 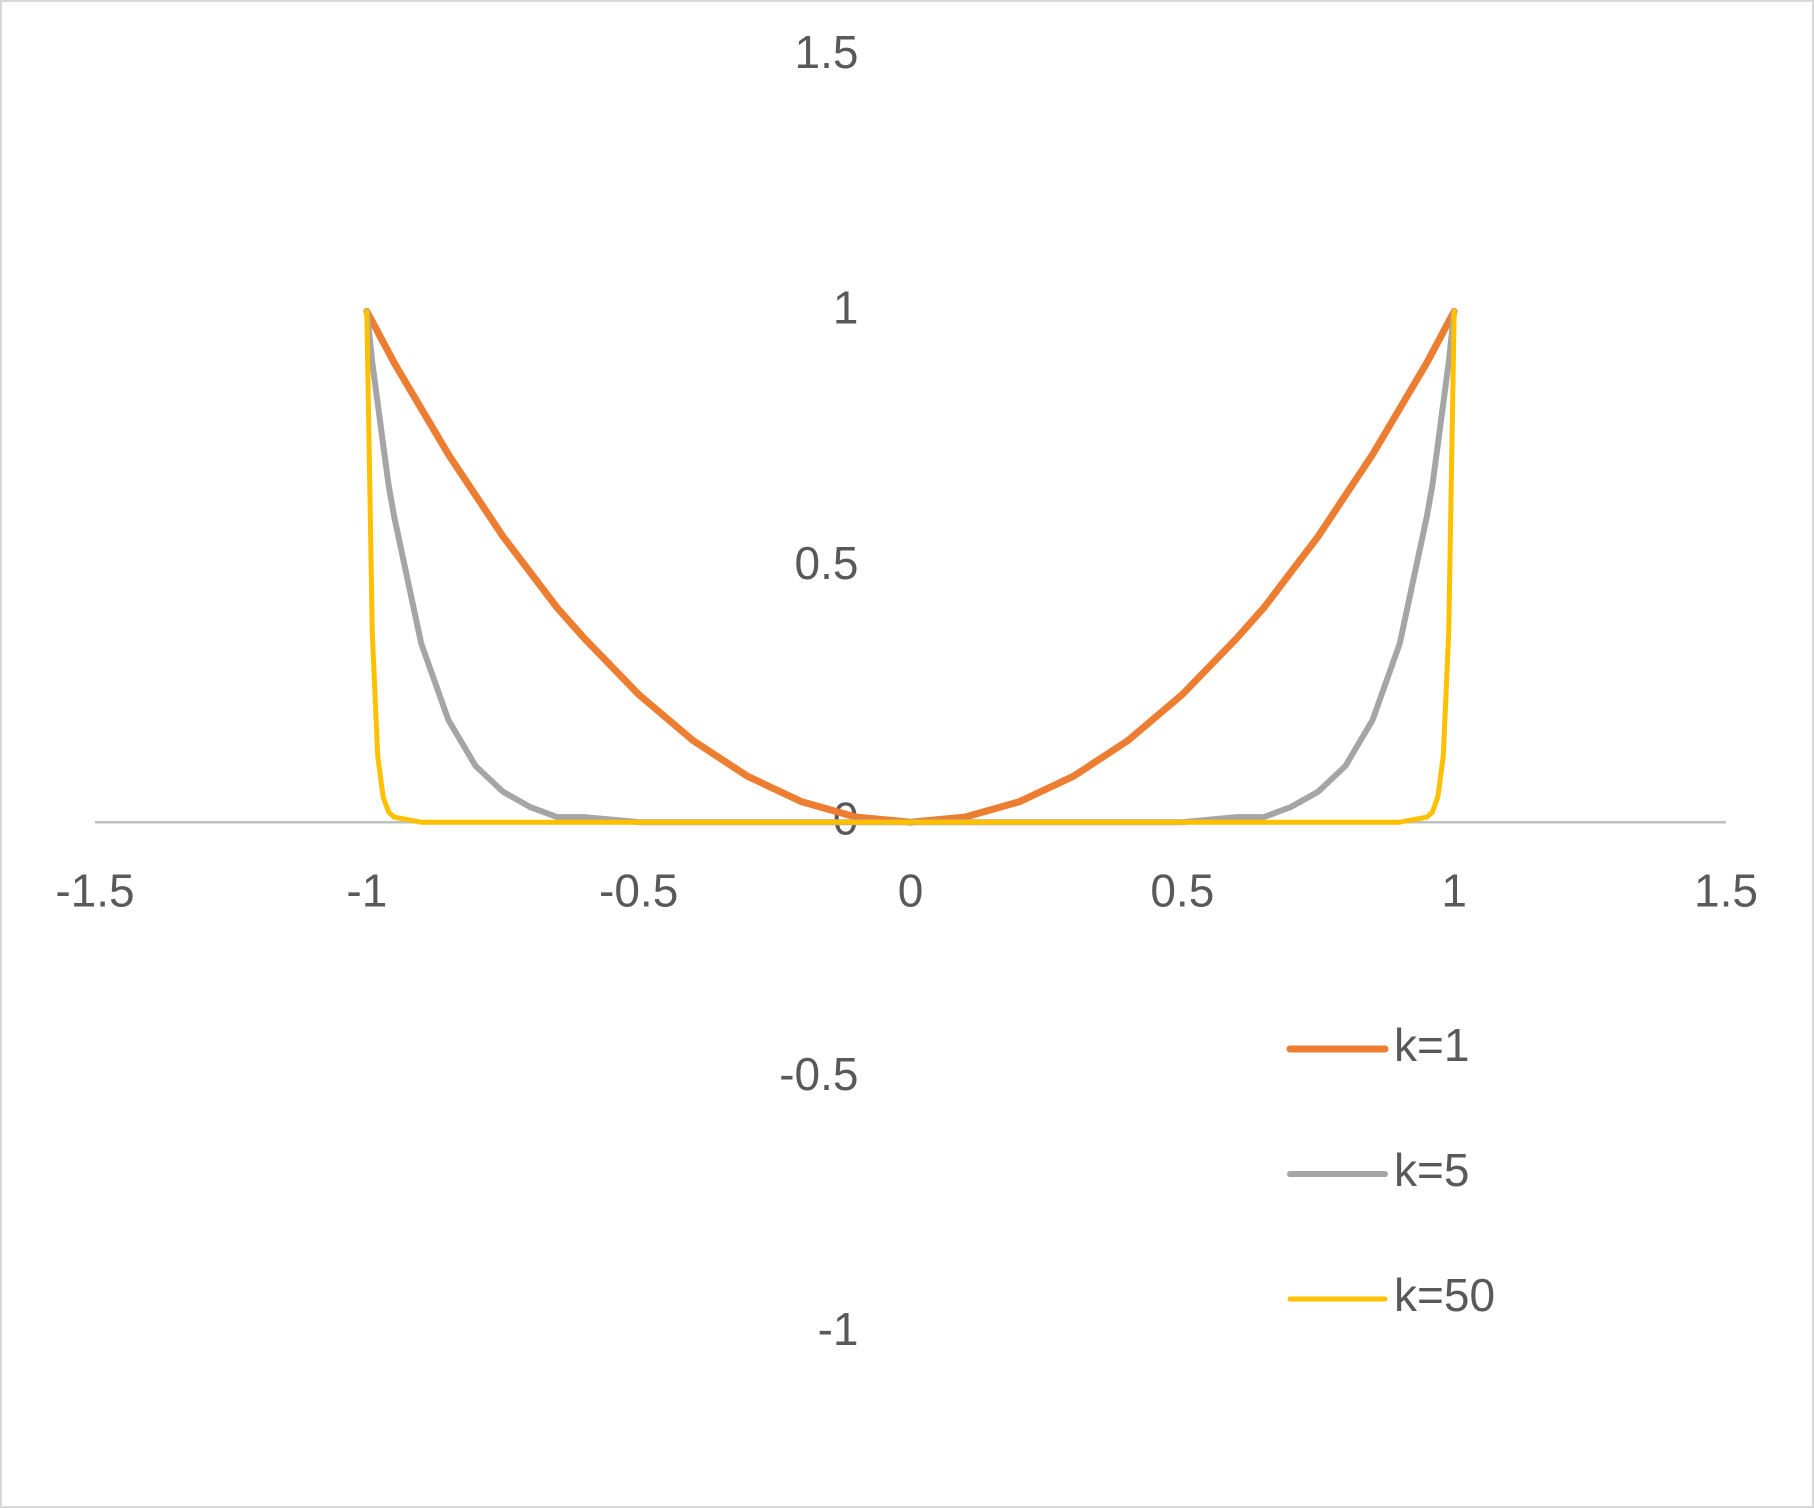 I want to click on y-tick-label: 1.5, so click(x=827, y=52).